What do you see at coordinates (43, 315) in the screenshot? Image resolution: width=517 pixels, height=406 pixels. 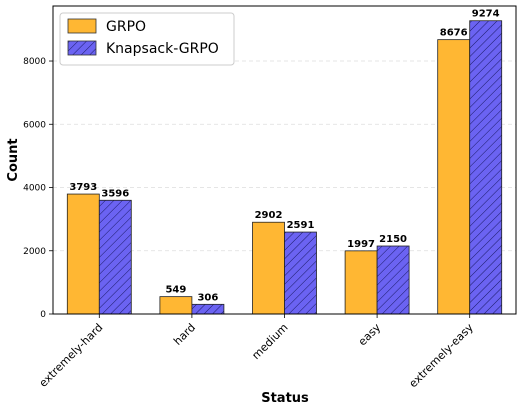 I see `y-tick-label: 0` at bounding box center [43, 315].